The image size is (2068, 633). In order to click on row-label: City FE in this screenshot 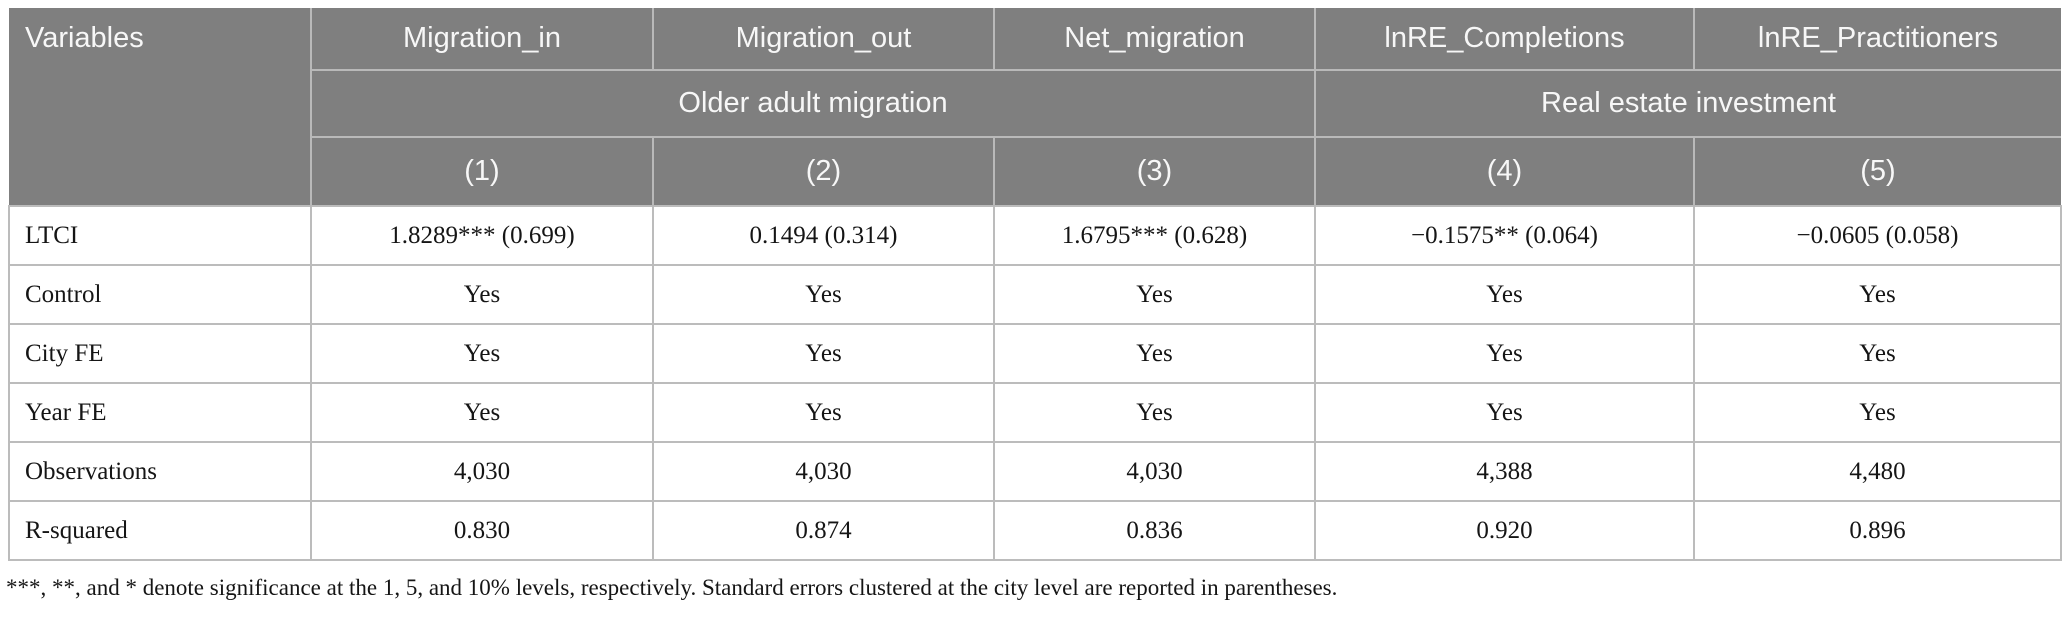, I will do `click(160, 353)`.